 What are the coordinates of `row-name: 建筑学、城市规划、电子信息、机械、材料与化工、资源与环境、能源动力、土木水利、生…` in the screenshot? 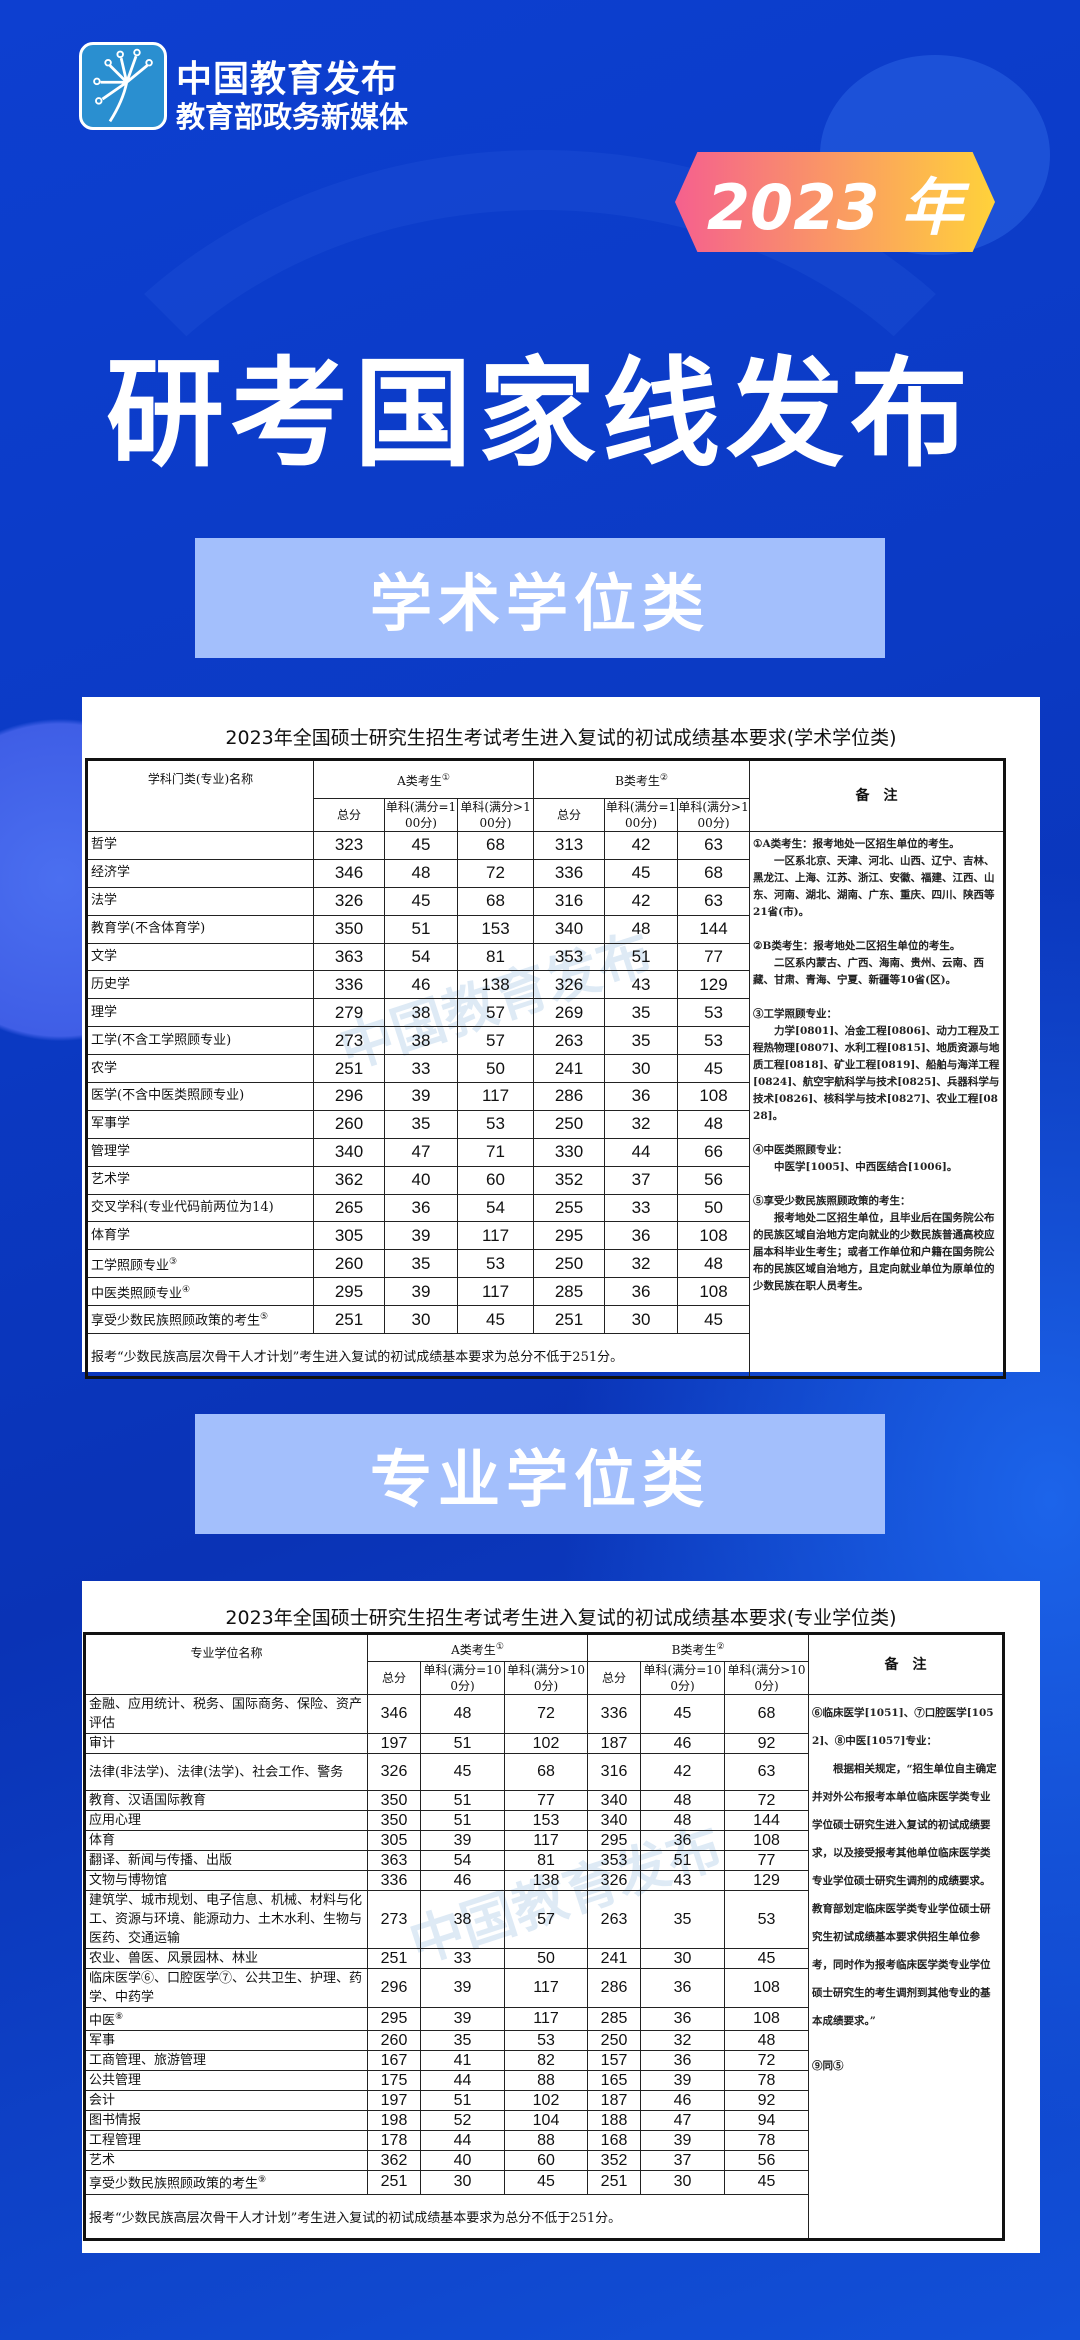 It's located at (226, 1919).